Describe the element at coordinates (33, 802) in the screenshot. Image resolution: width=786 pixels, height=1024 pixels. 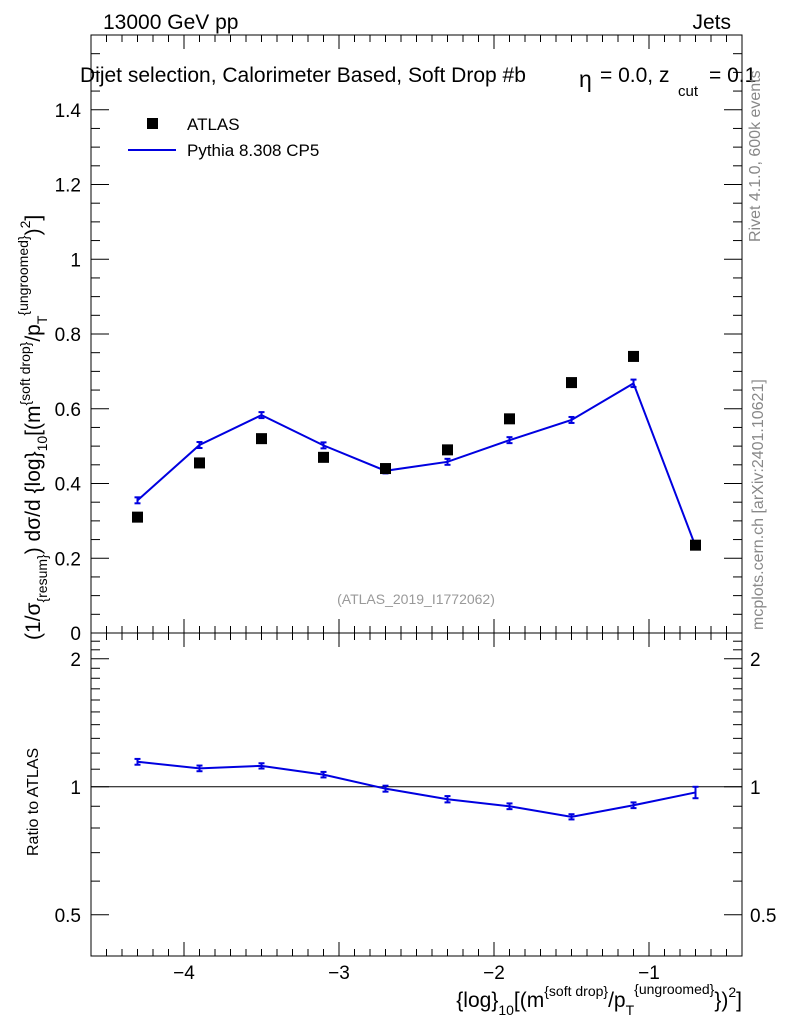
I see `y-axis-title-ratio: Ratio to ATLAS` at that location.